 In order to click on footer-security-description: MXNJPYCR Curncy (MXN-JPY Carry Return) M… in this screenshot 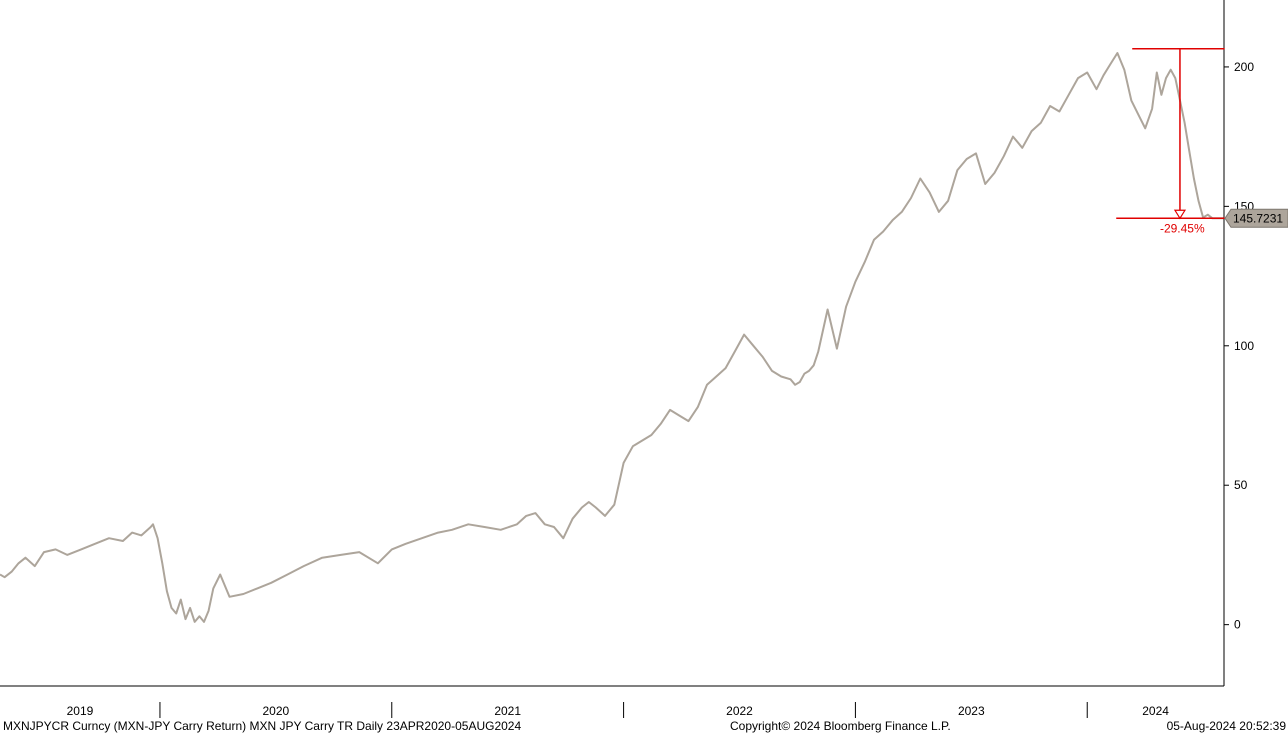, I will do `click(262, 726)`.